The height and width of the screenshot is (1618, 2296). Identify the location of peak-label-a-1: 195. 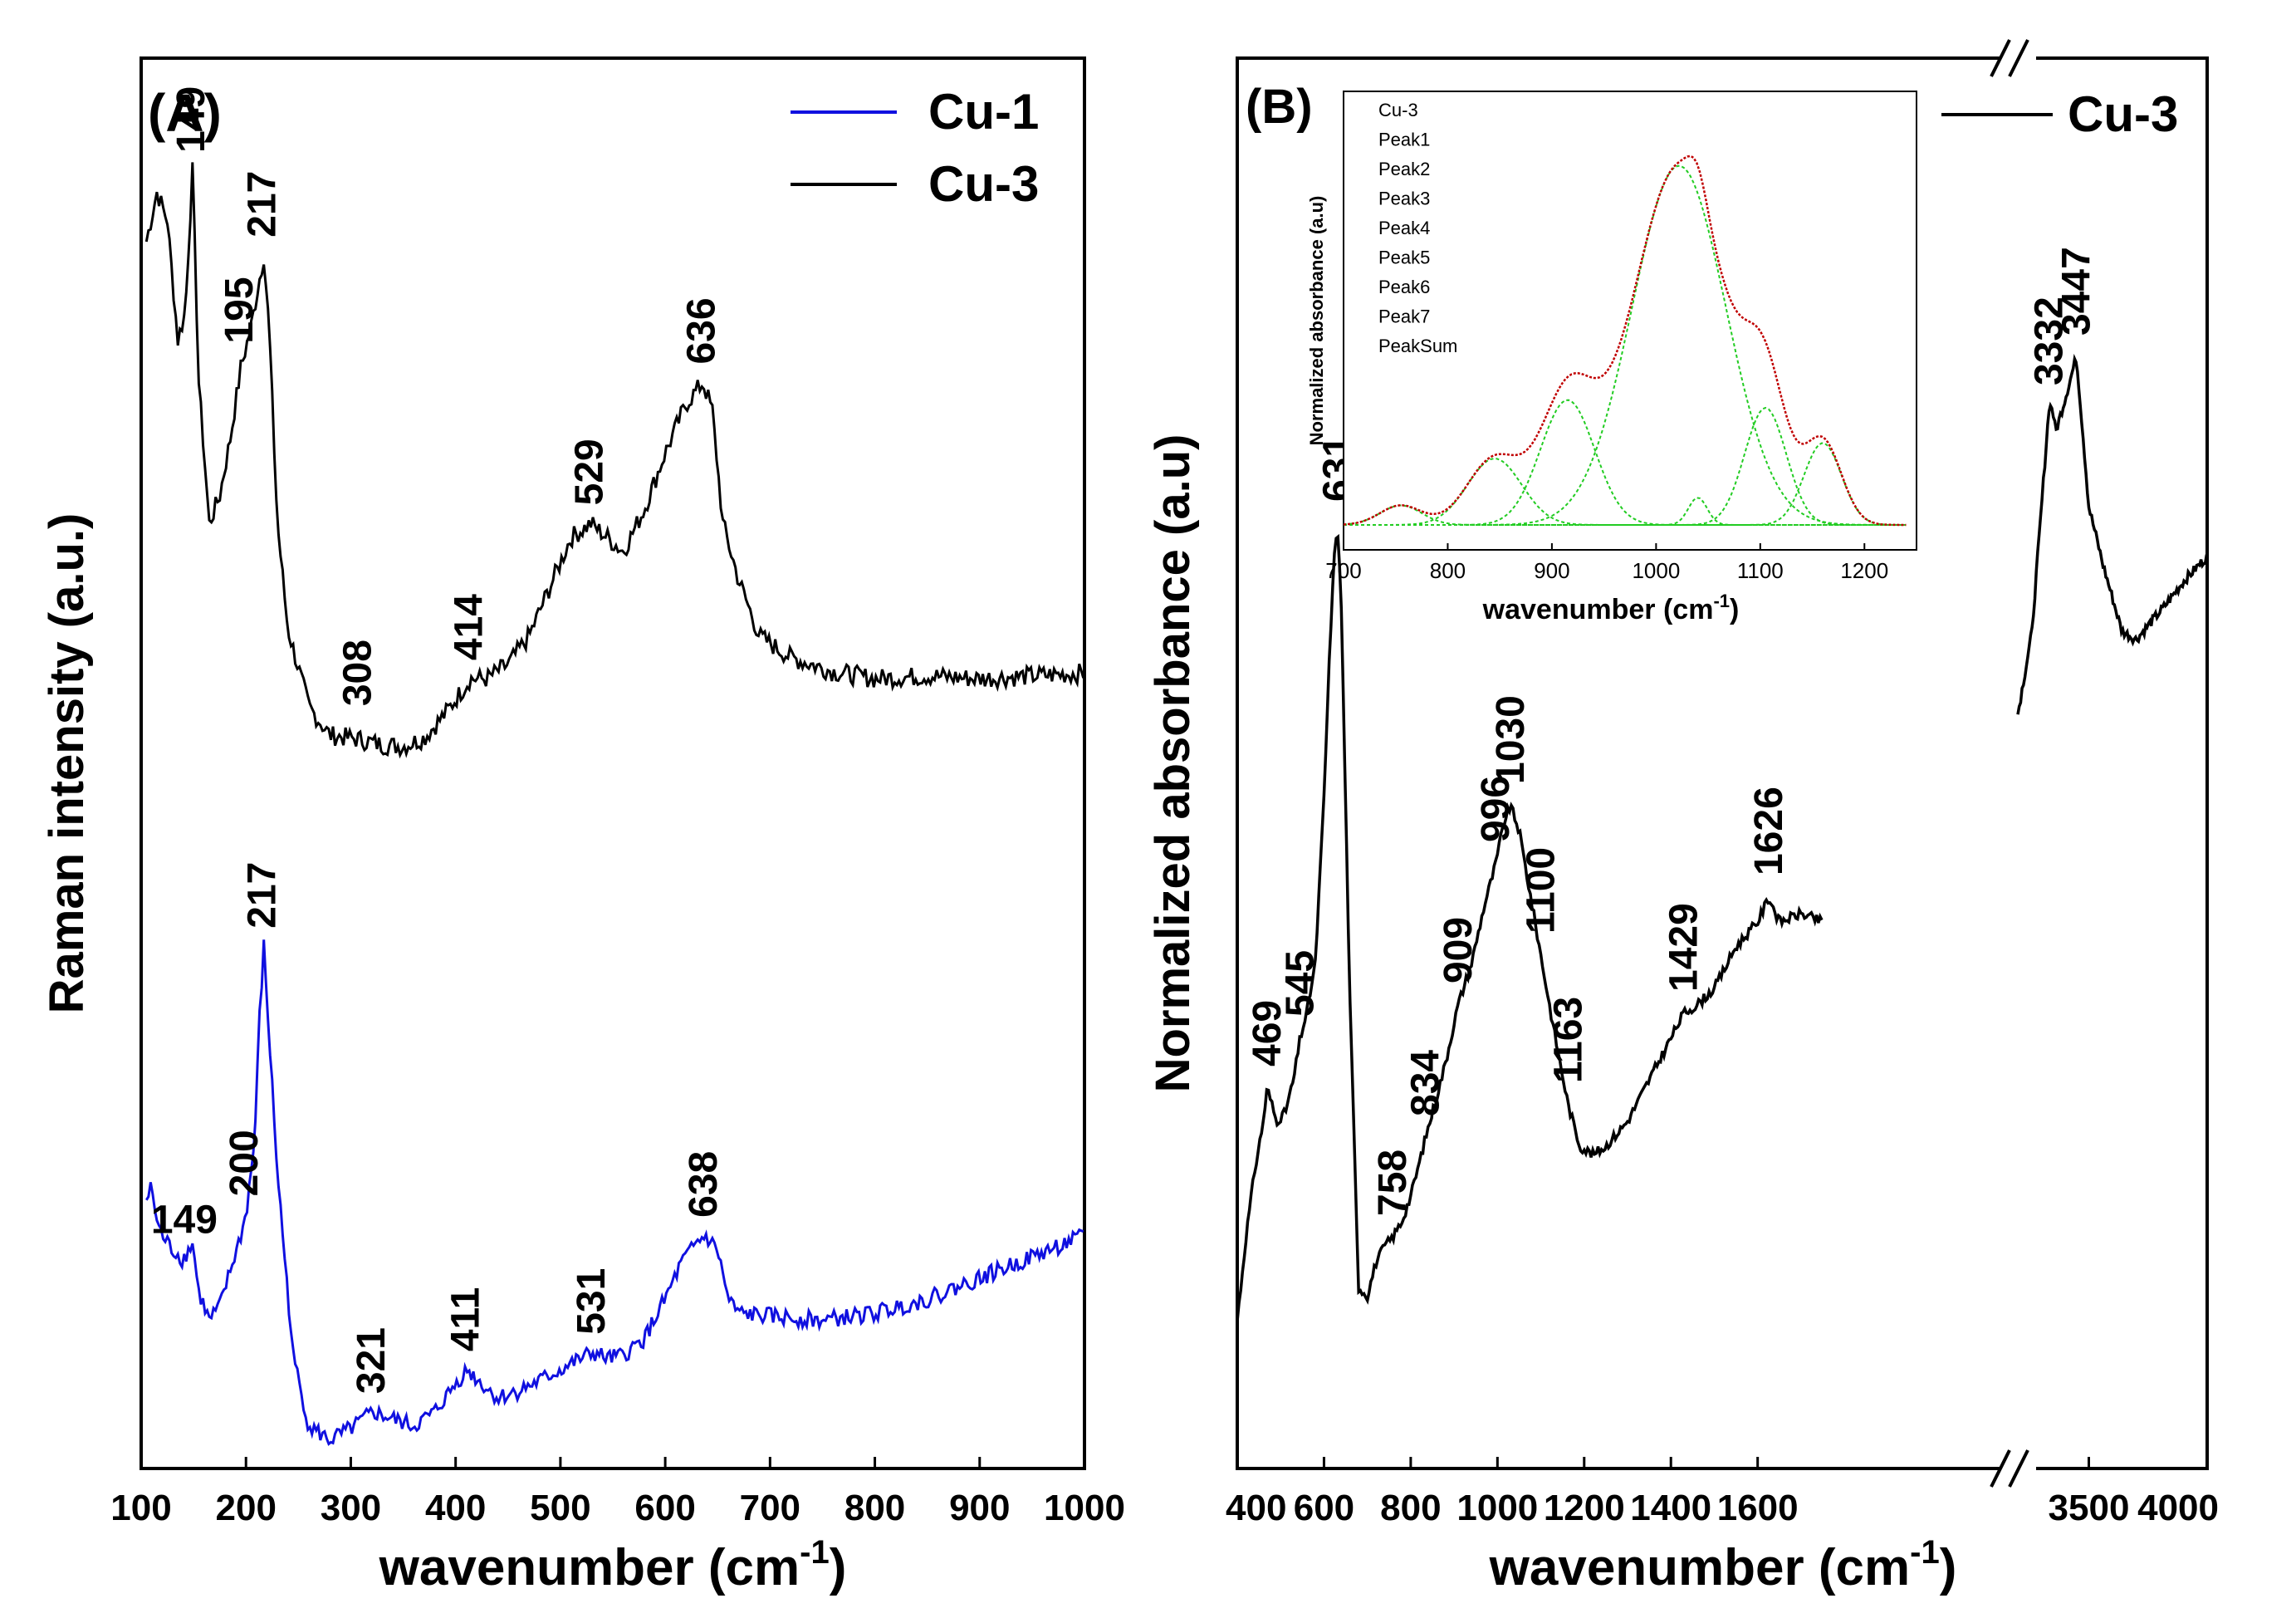
(240, 310).